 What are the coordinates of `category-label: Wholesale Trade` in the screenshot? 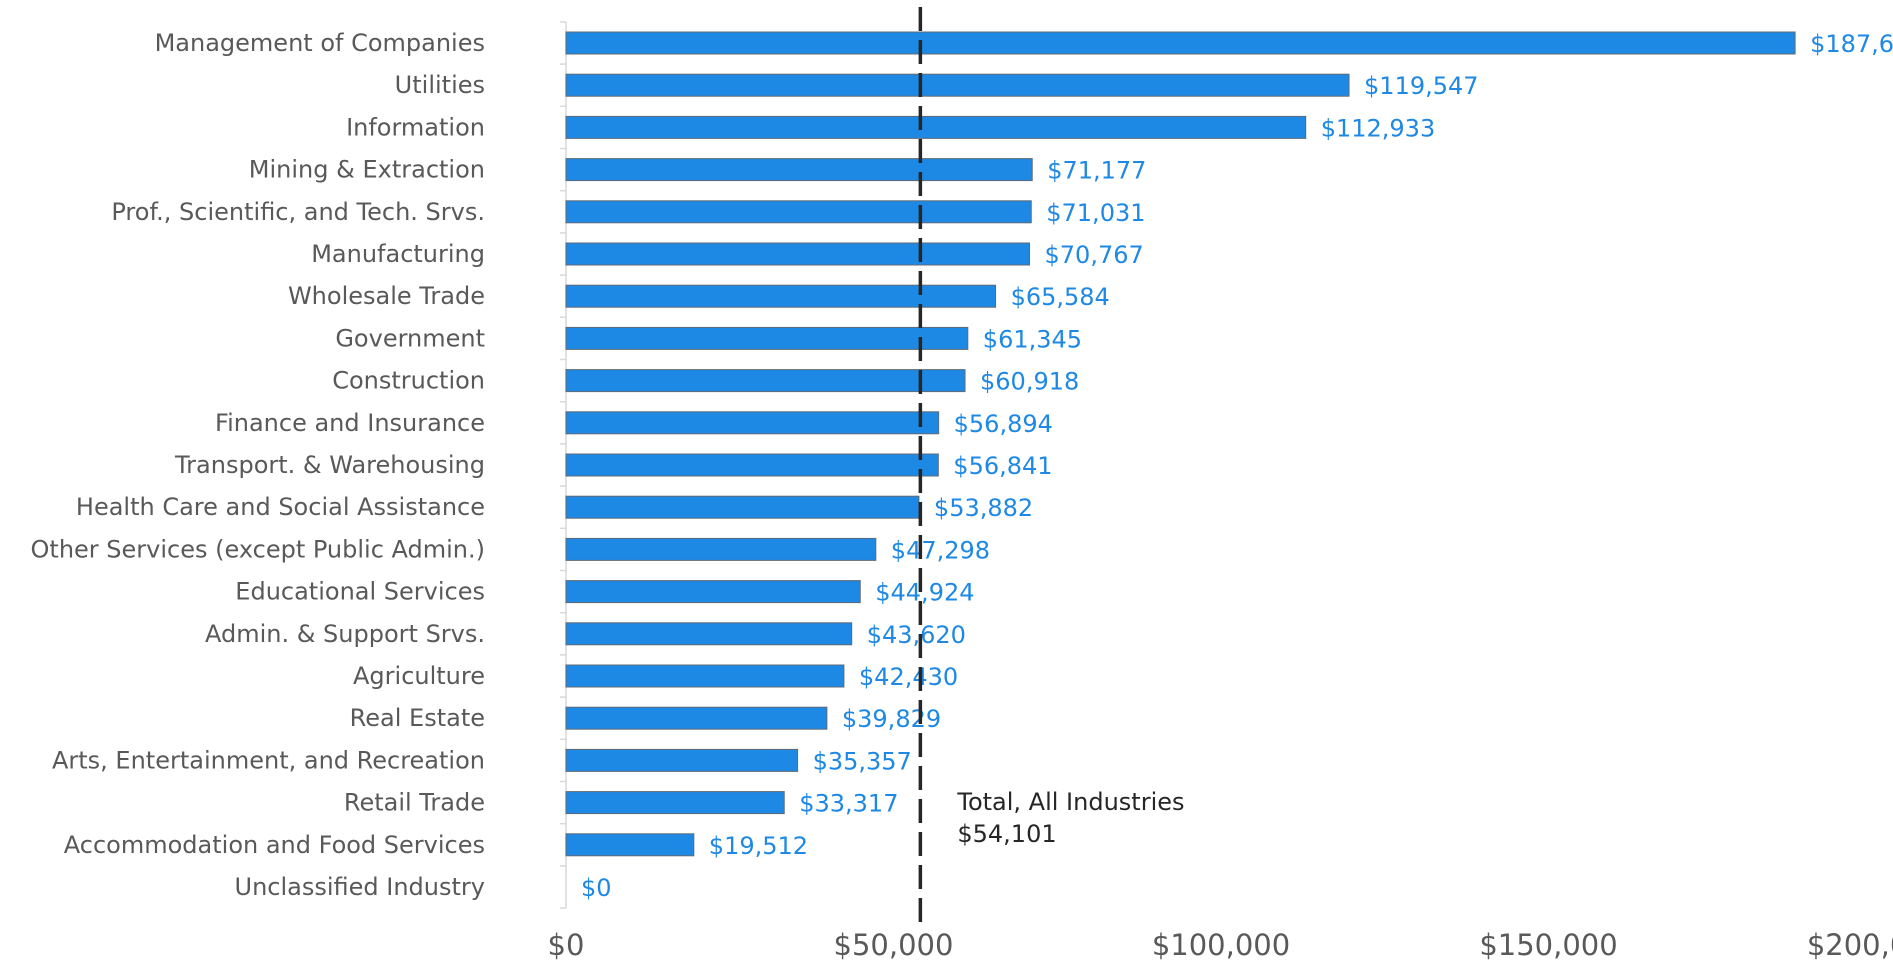 It's located at (386, 296).